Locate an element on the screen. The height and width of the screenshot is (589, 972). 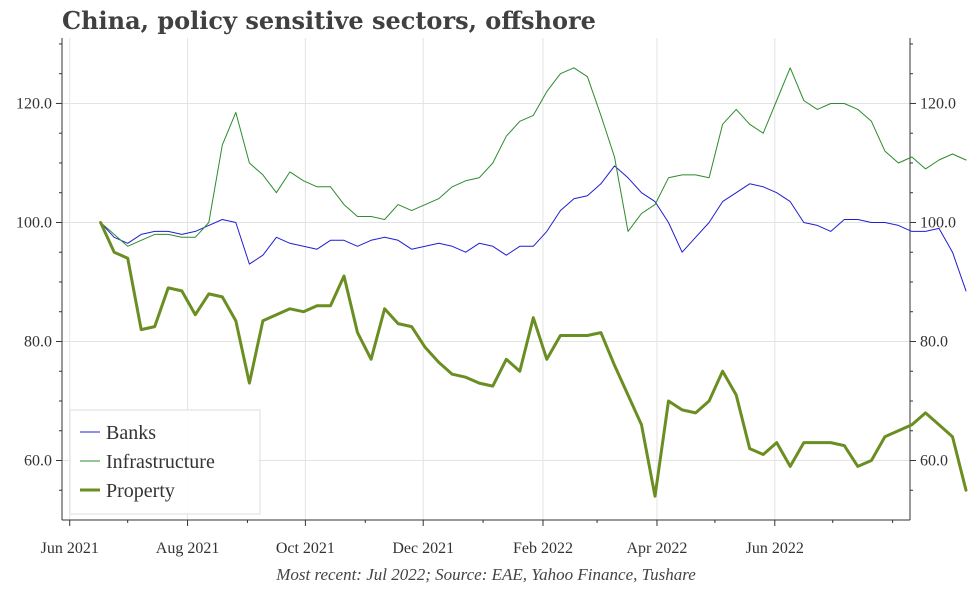
legend-label-banks: Banks is located at coordinates (131, 433).